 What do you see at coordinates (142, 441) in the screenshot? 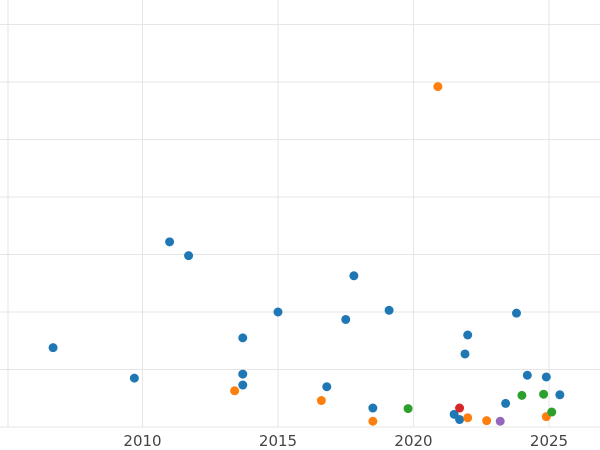
I see `x-tick-label-2010: 2010` at bounding box center [142, 441].